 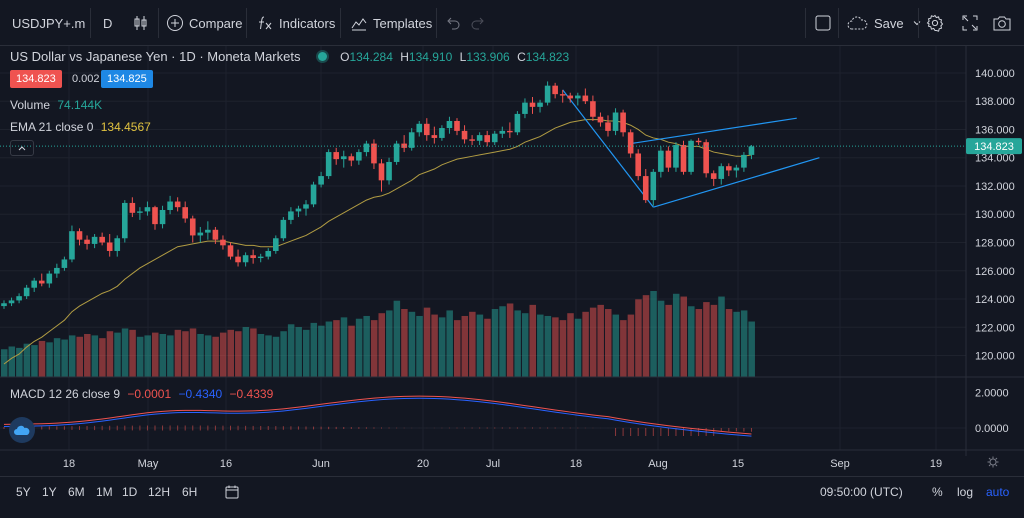 What do you see at coordinates (997, 497) in the screenshot?
I see `auto-scale-toggle: auto` at bounding box center [997, 497].